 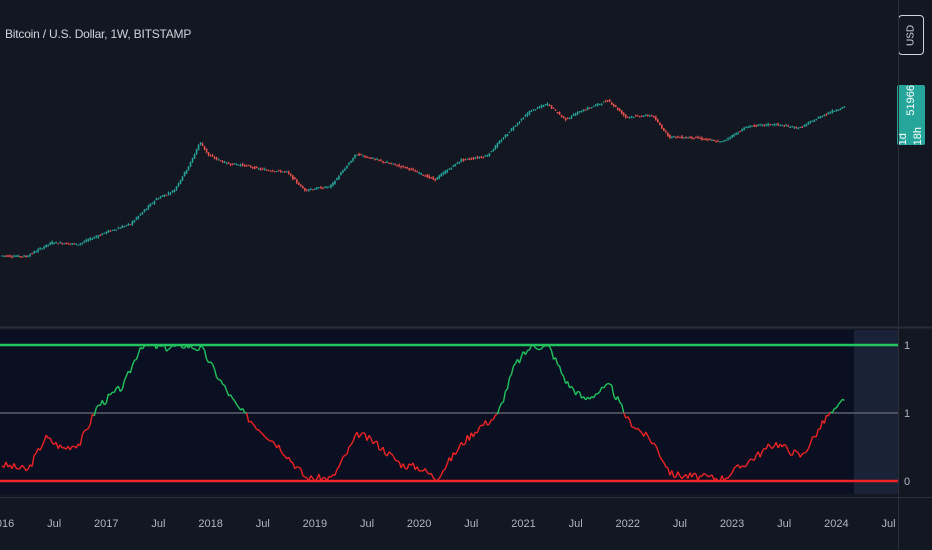 What do you see at coordinates (315, 524) in the screenshot?
I see `time-tick-label: 2019` at bounding box center [315, 524].